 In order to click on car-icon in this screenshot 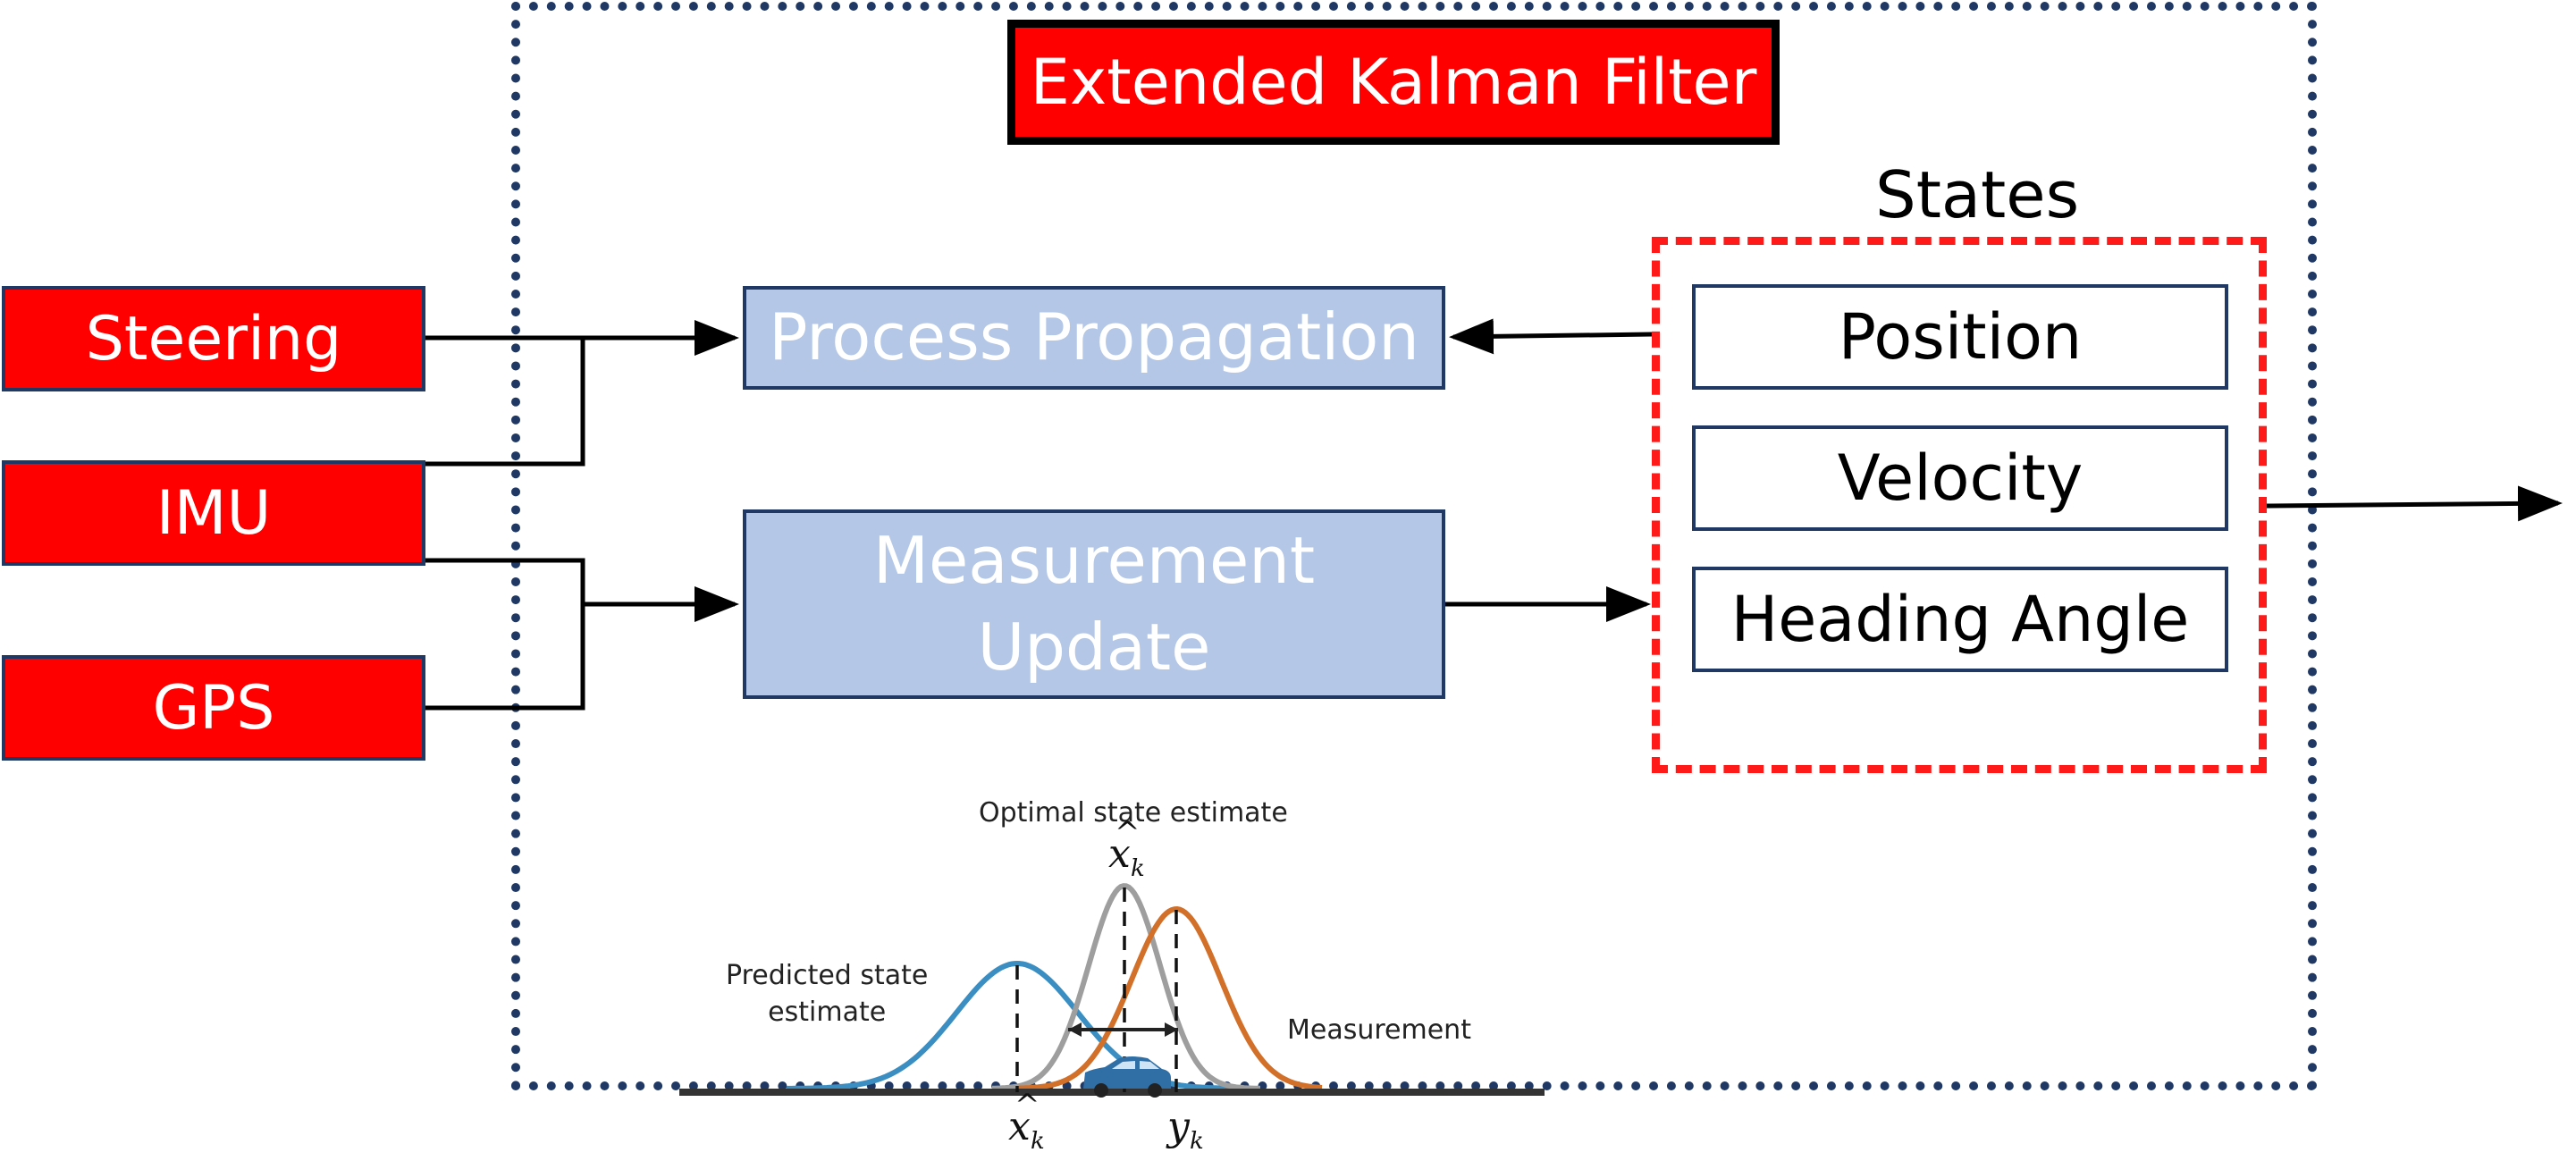, I will do `click(1127, 1077)`.